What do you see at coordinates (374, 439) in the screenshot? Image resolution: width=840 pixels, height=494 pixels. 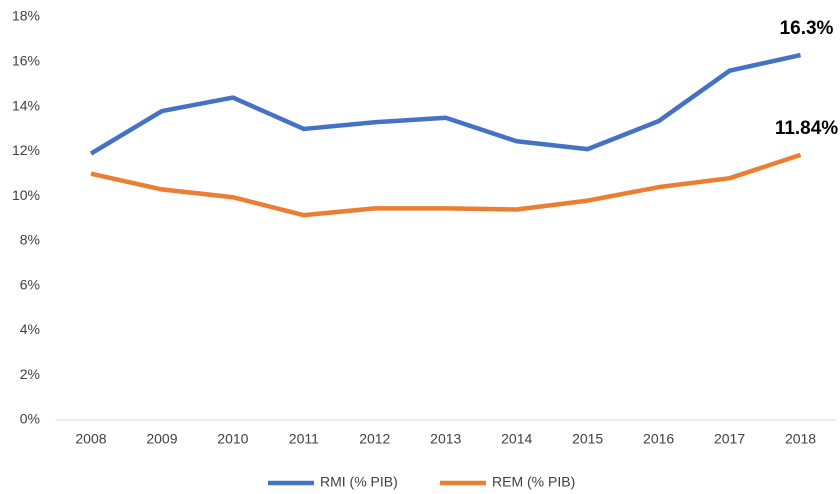 I see `x-tick-label: 2012` at bounding box center [374, 439].